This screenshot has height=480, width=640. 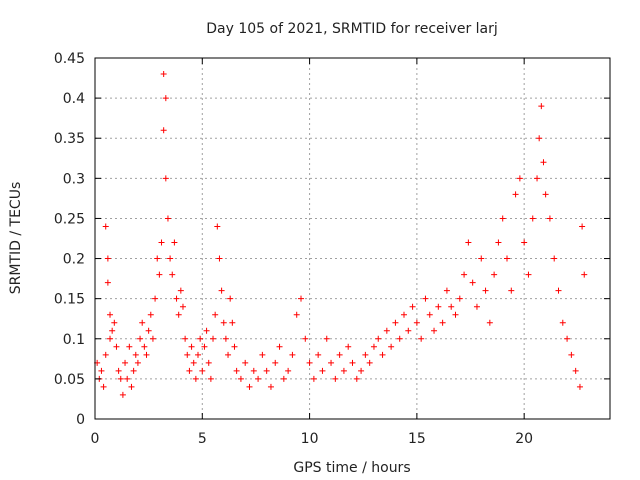 I want to click on y-tick-label: 0.3, so click(x=74, y=179).